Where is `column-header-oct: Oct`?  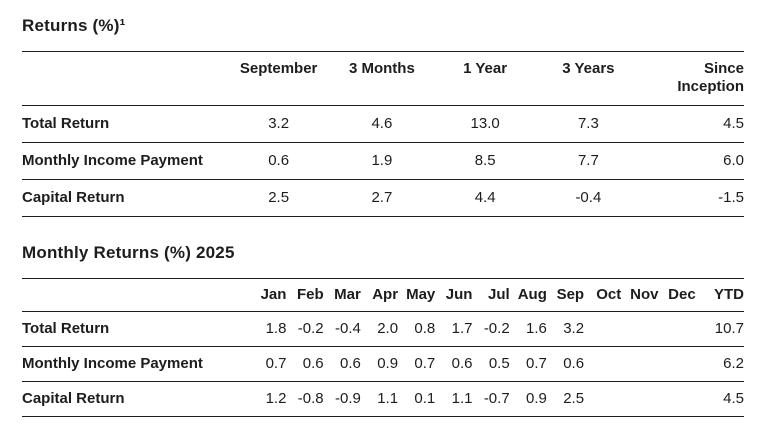 column-header-oct: Oct is located at coordinates (603, 295).